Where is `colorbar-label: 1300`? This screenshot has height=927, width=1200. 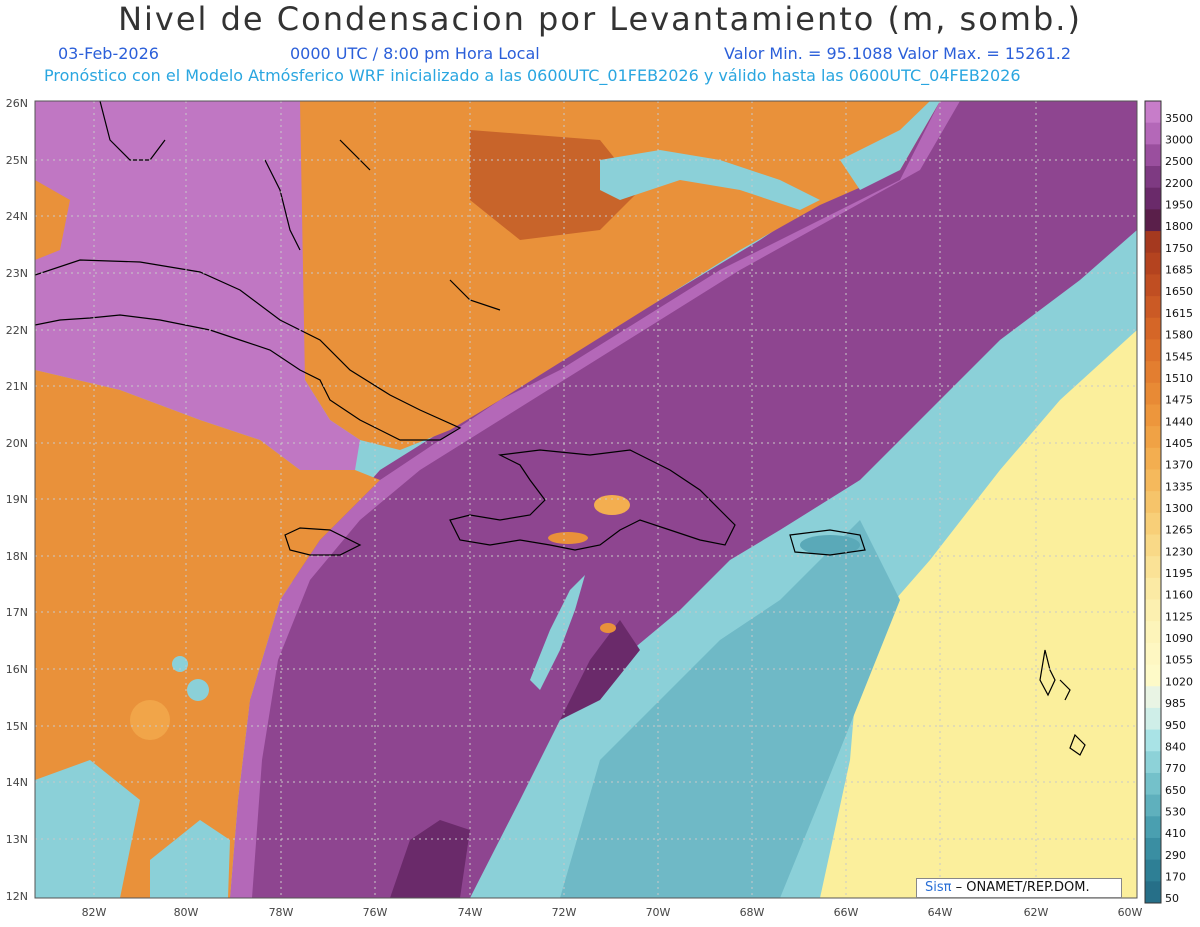
colorbar-label: 1300 is located at coordinates (1179, 508).